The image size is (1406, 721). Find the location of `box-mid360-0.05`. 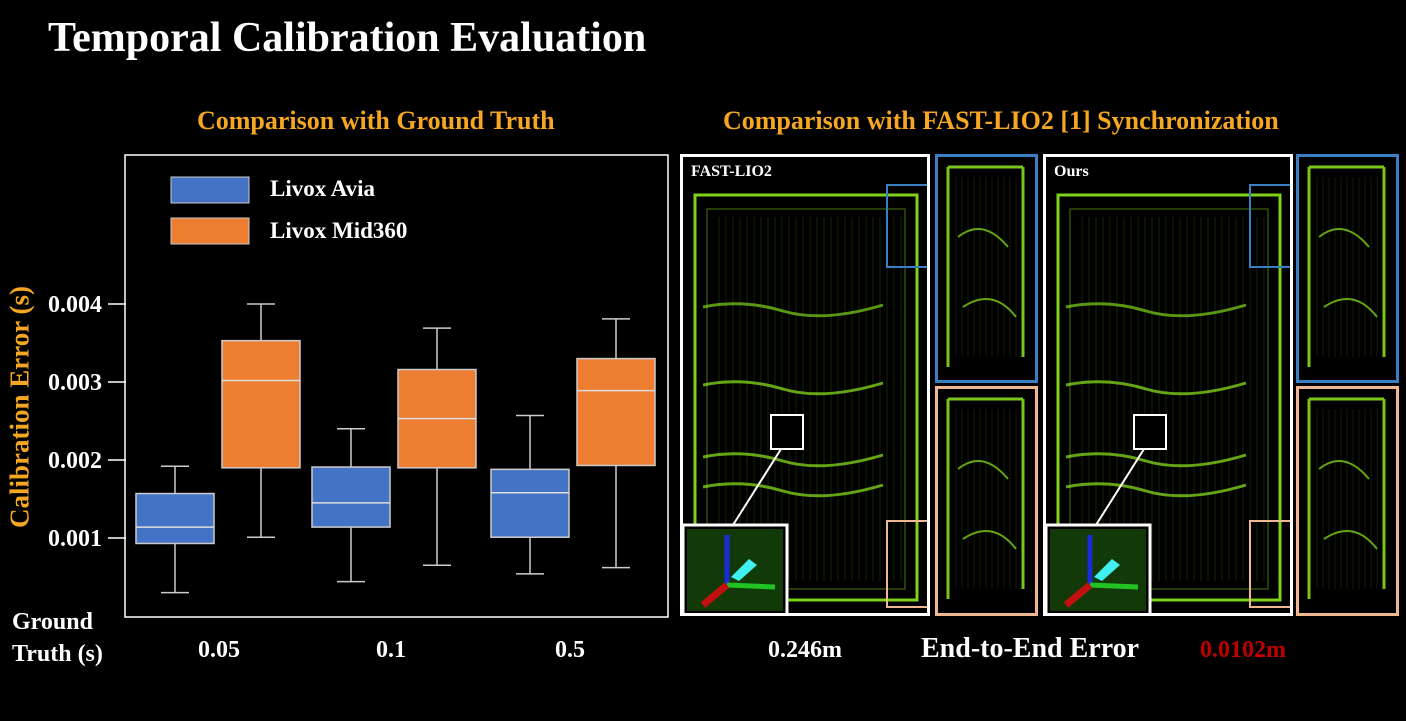

box-mid360-0.05 is located at coordinates (261, 420).